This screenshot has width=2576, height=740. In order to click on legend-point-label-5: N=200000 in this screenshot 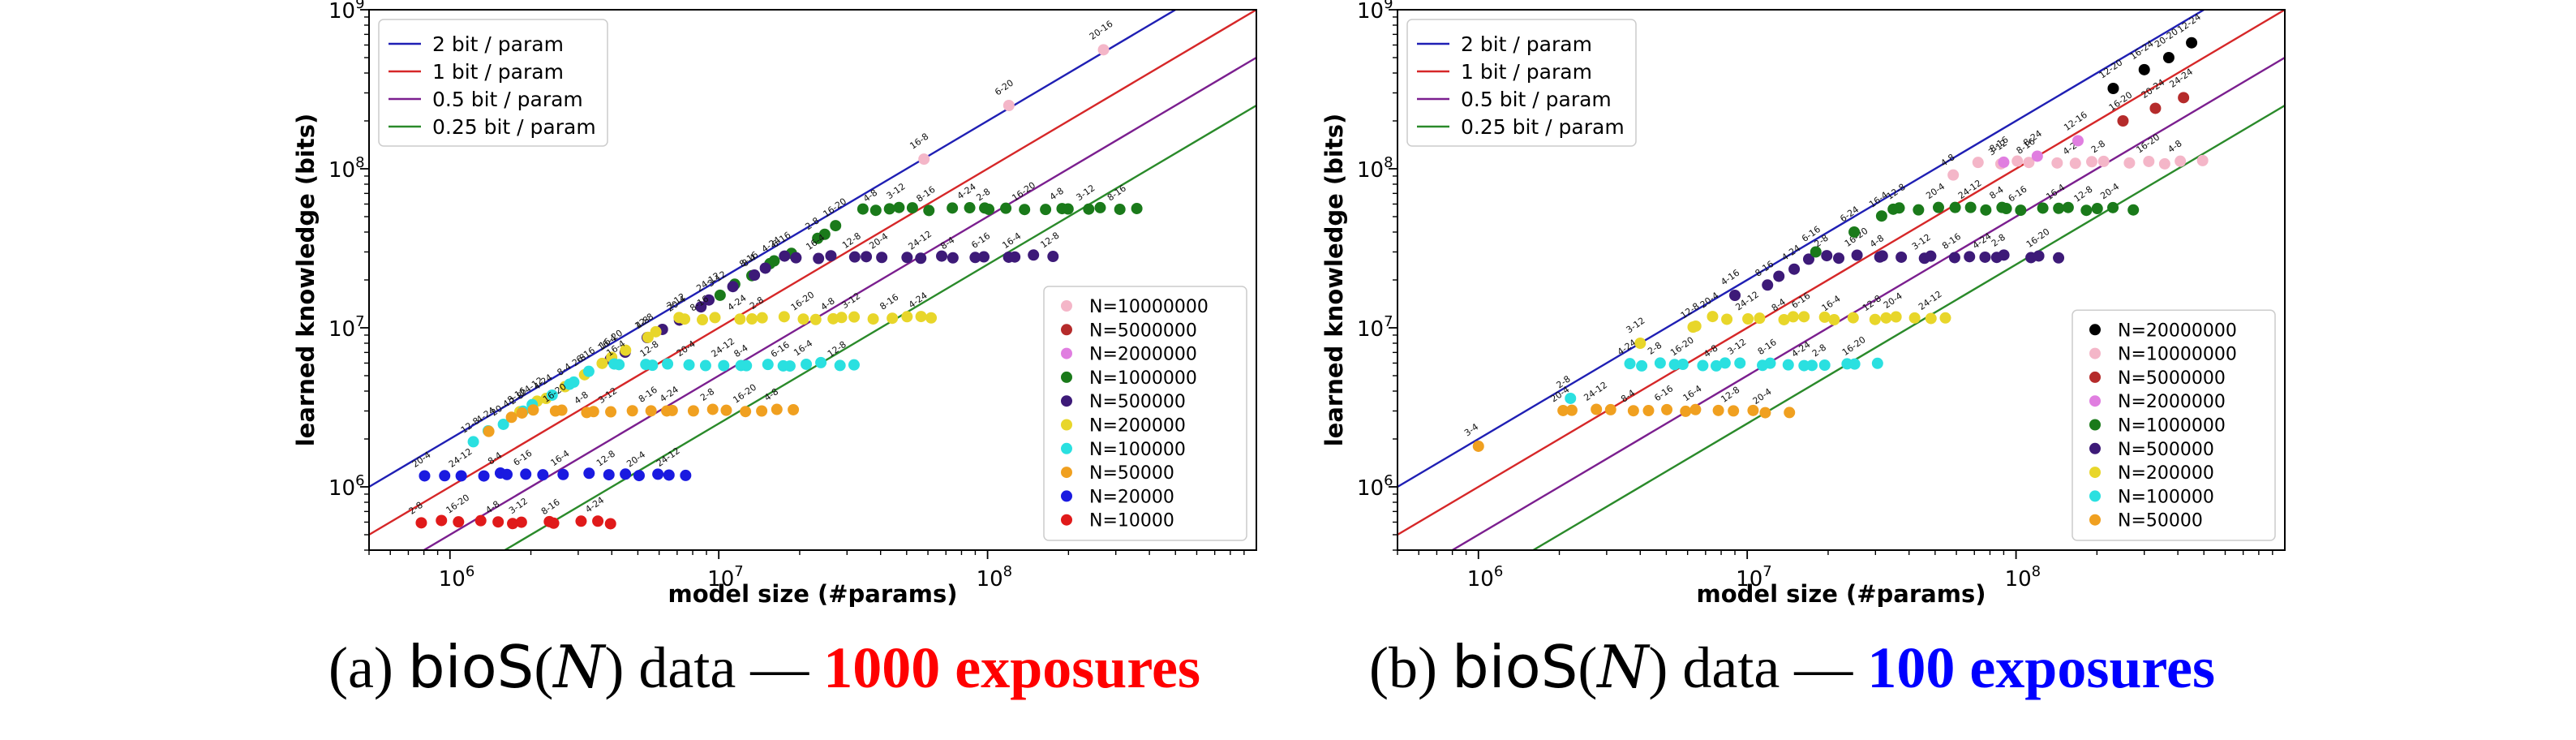, I will do `click(1137, 426)`.